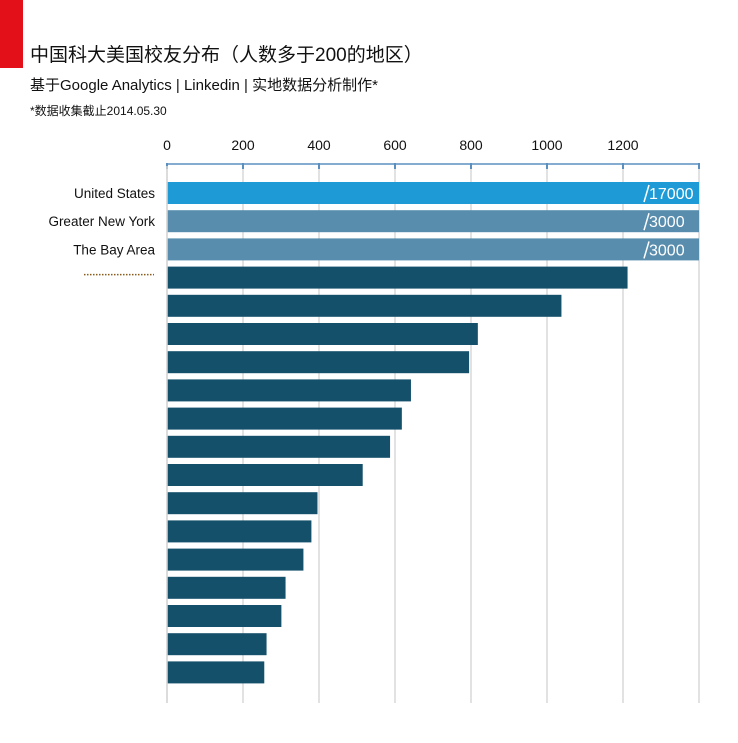 The height and width of the screenshot is (743, 738). Describe the element at coordinates (11, 34) in the screenshot. I see `accent-bar` at that location.